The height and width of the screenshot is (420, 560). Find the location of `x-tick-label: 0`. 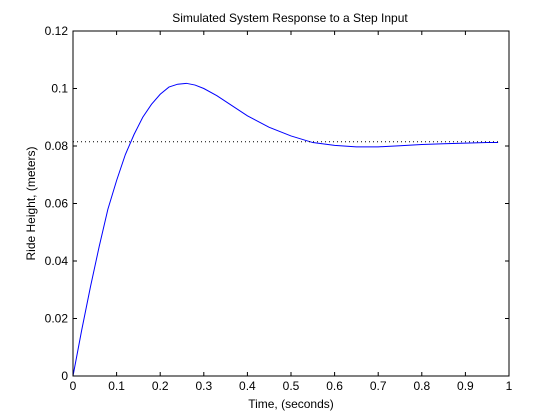

x-tick-label: 0 is located at coordinates (73, 386).